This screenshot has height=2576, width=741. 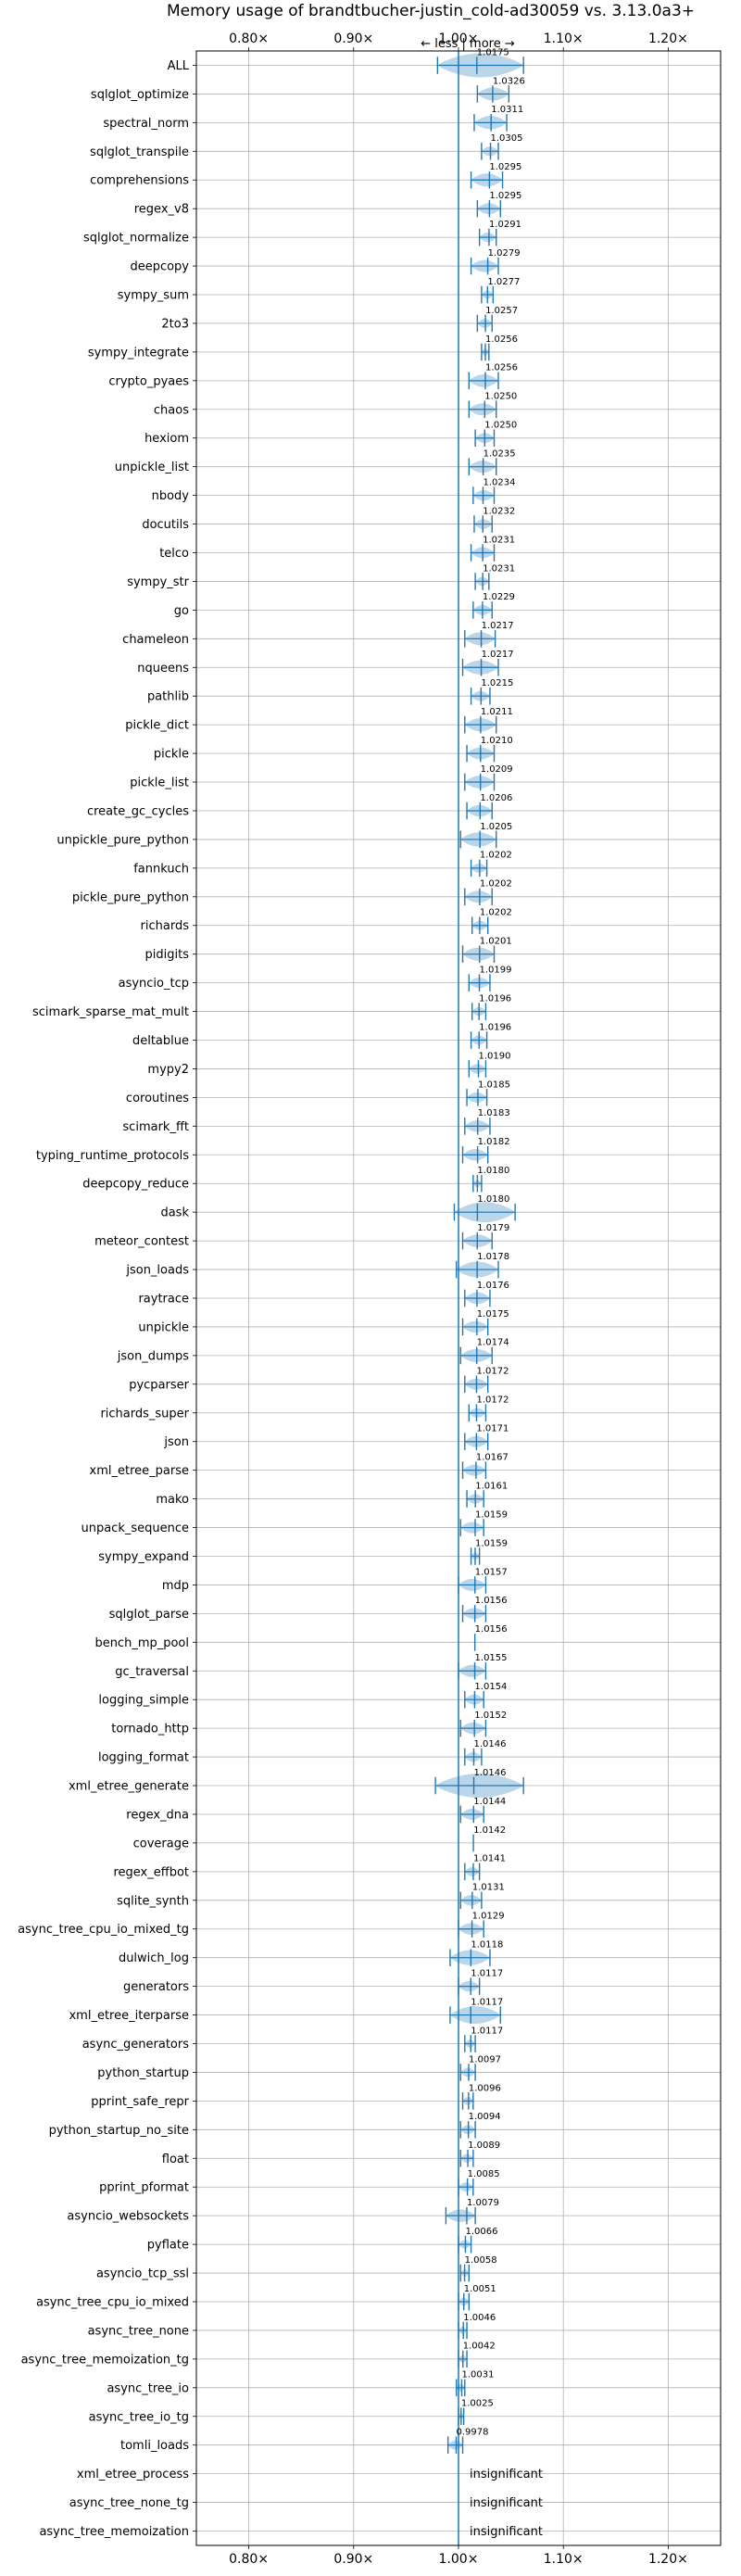 I want to click on data-label-65: 1.0129, so click(x=489, y=1917).